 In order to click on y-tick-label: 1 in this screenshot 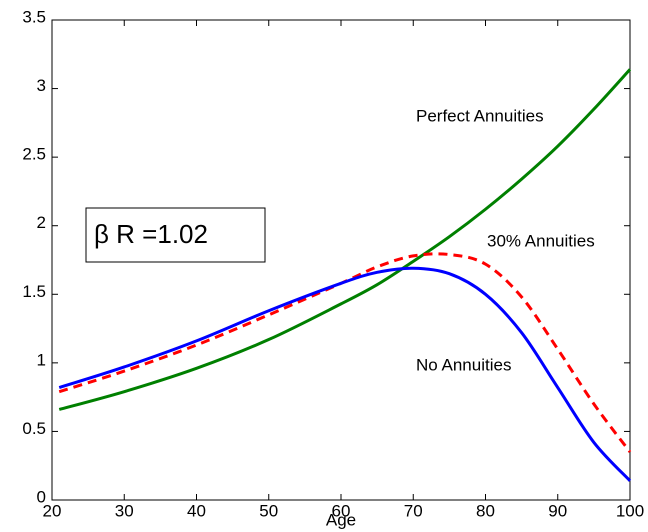, I will do `click(41, 359)`.